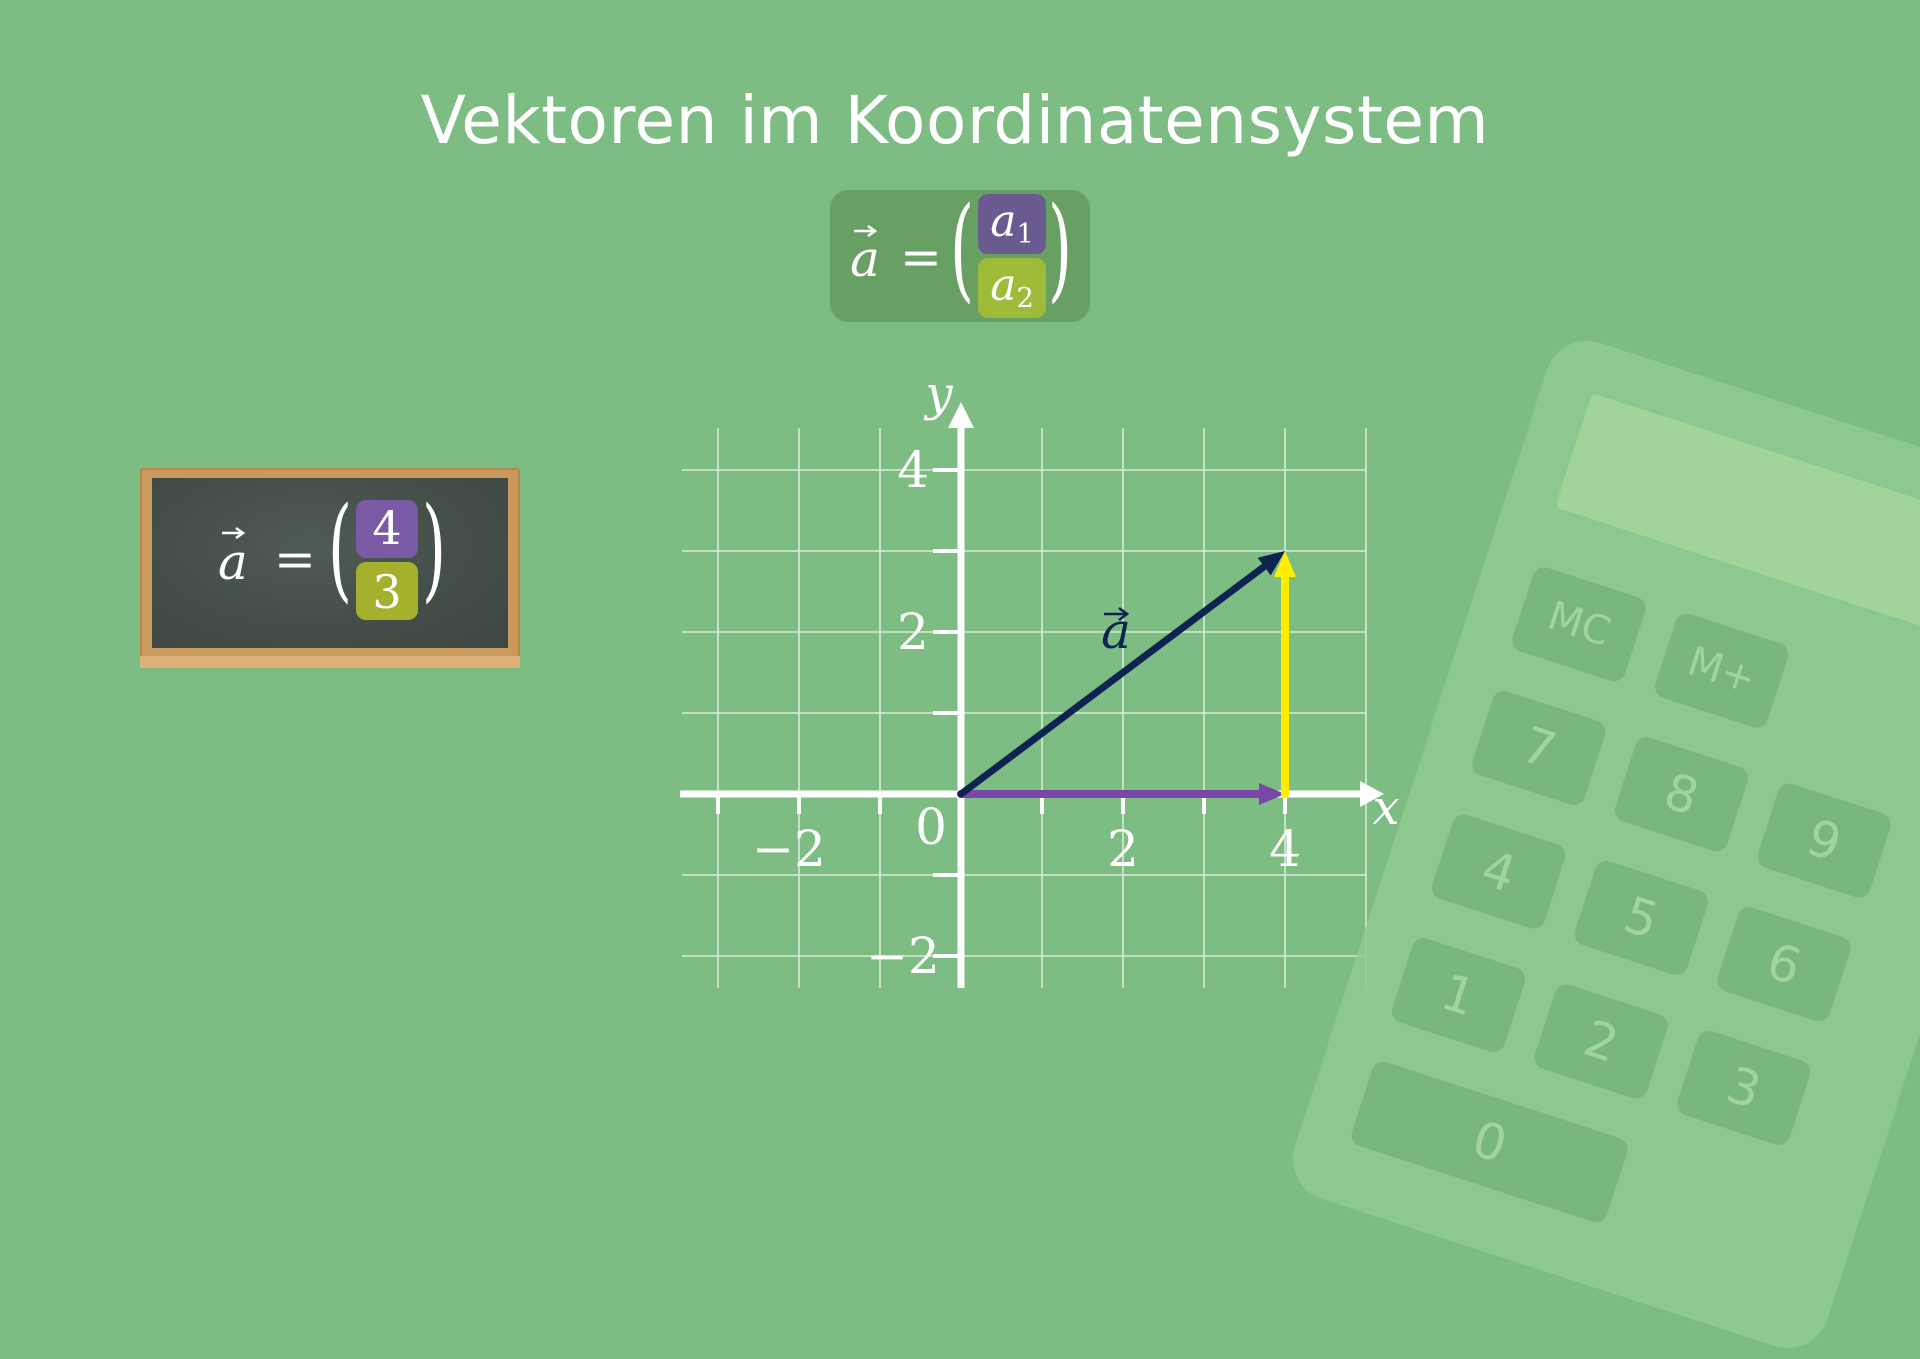 The width and height of the screenshot is (1920, 1359). I want to click on chalkboard-ledge, so click(330, 662).